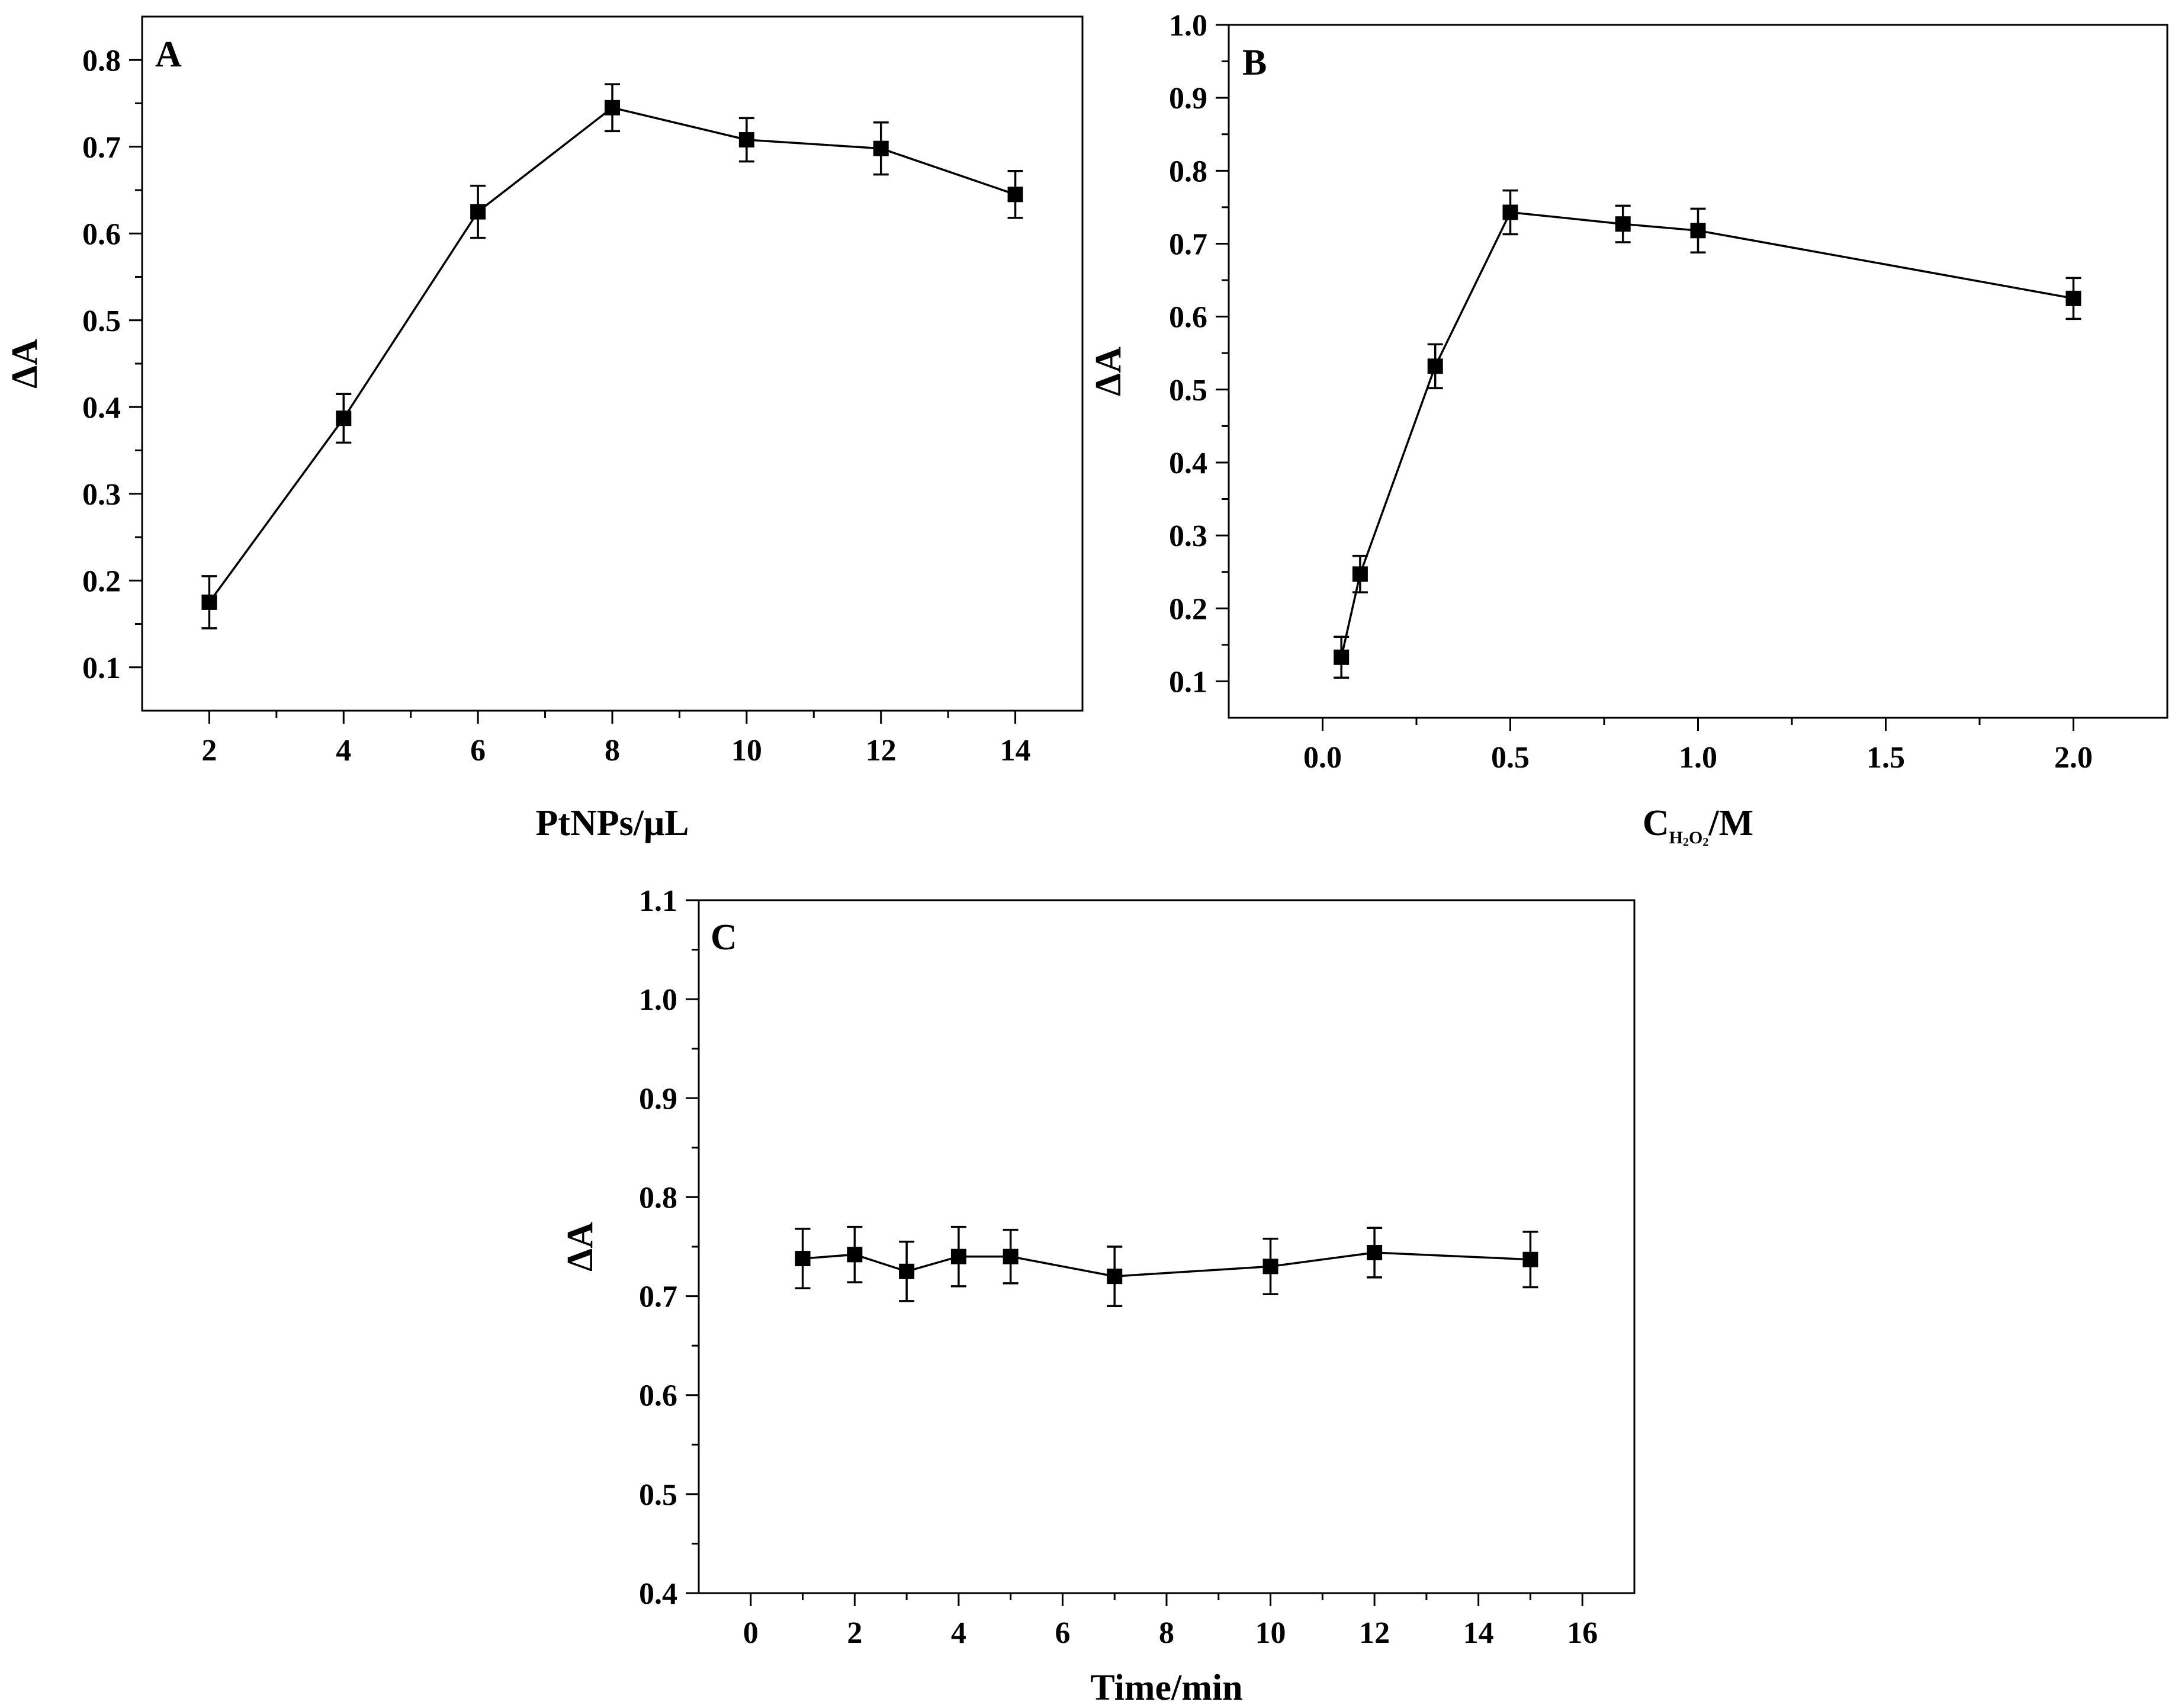  What do you see at coordinates (168, 54) in the screenshot?
I see `panel-label: A` at bounding box center [168, 54].